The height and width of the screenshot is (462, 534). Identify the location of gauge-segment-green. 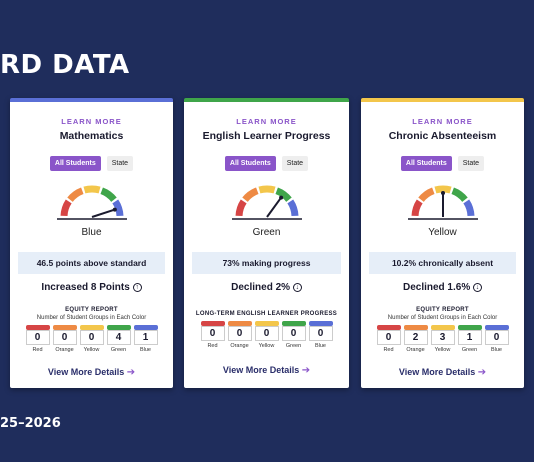
(108, 194).